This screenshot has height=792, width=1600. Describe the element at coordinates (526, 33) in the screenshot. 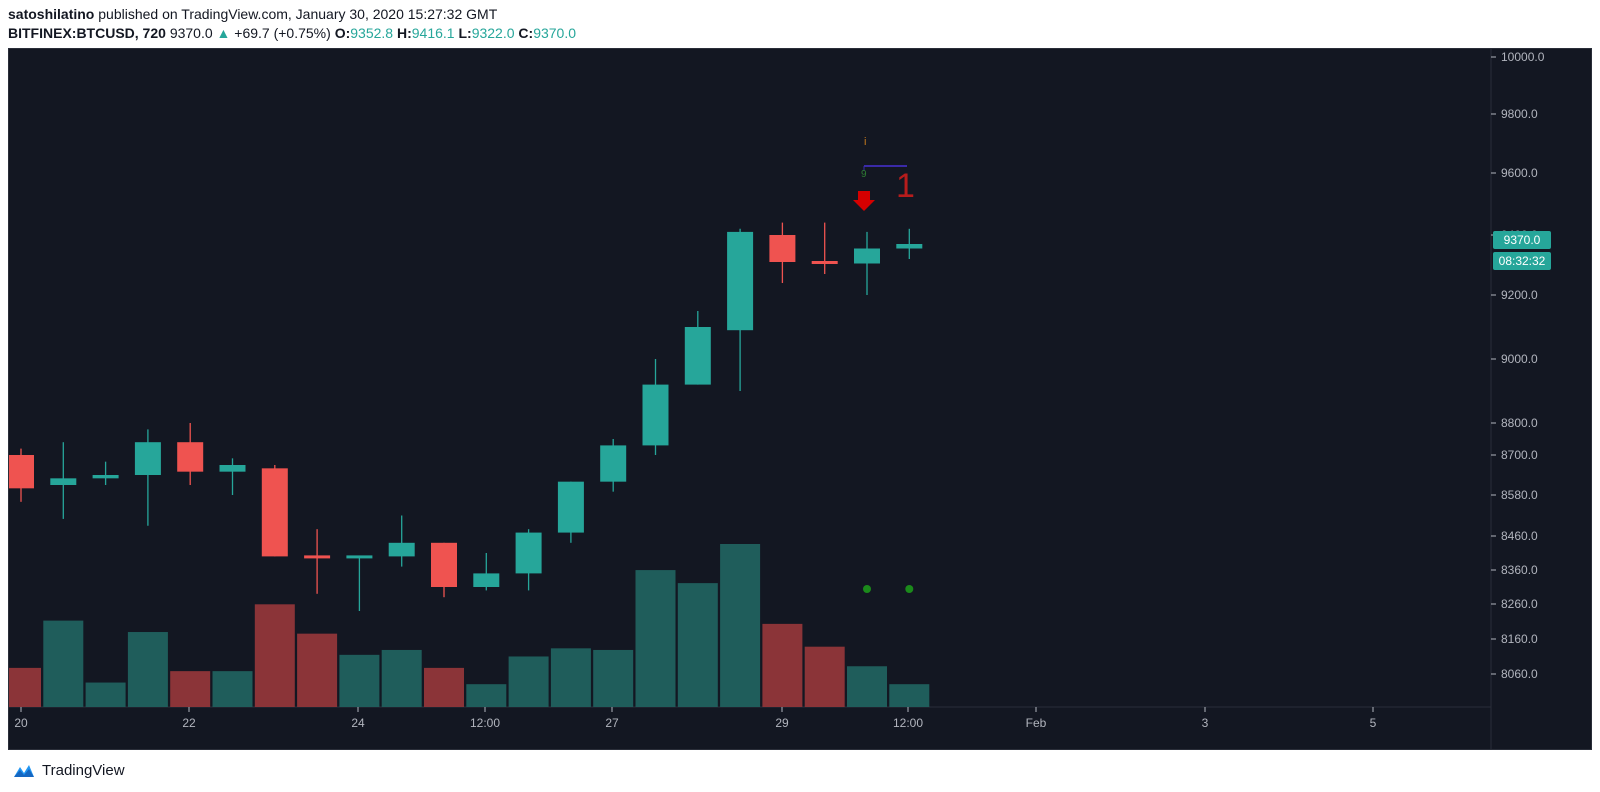

I see `close-label: C:` at that location.